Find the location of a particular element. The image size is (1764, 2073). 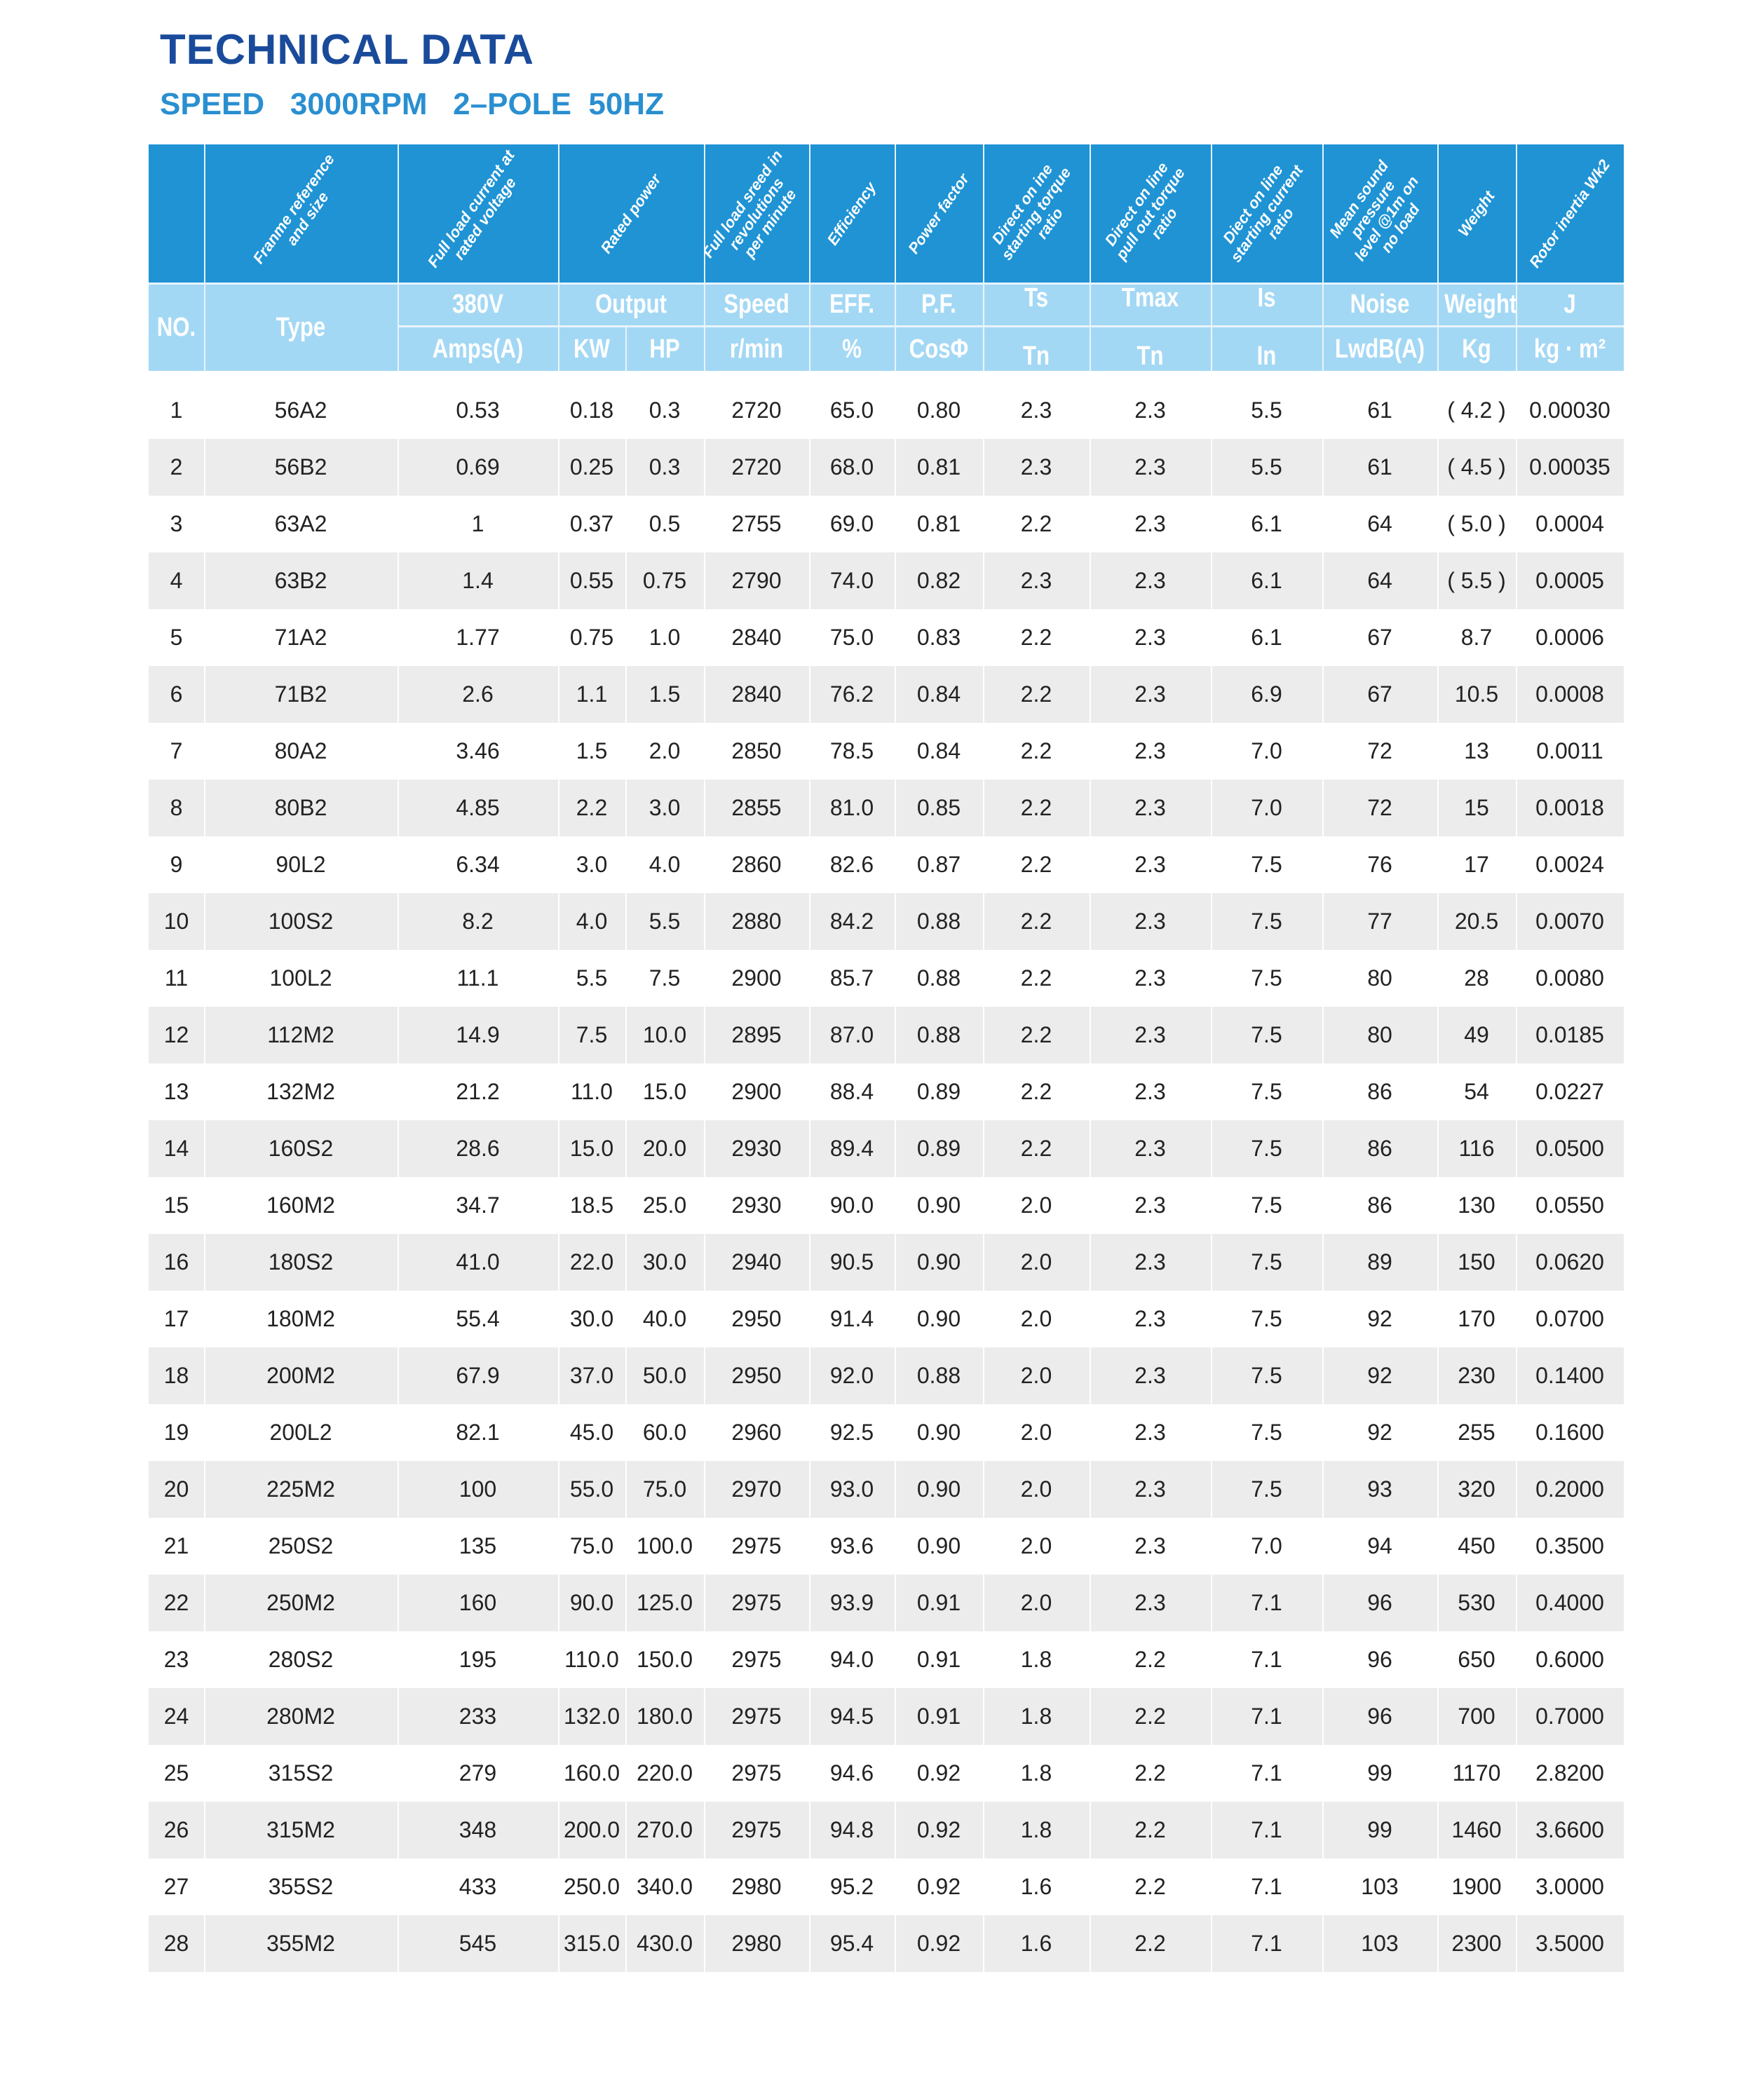

table-cell: 90.0 is located at coordinates (592, 1602).